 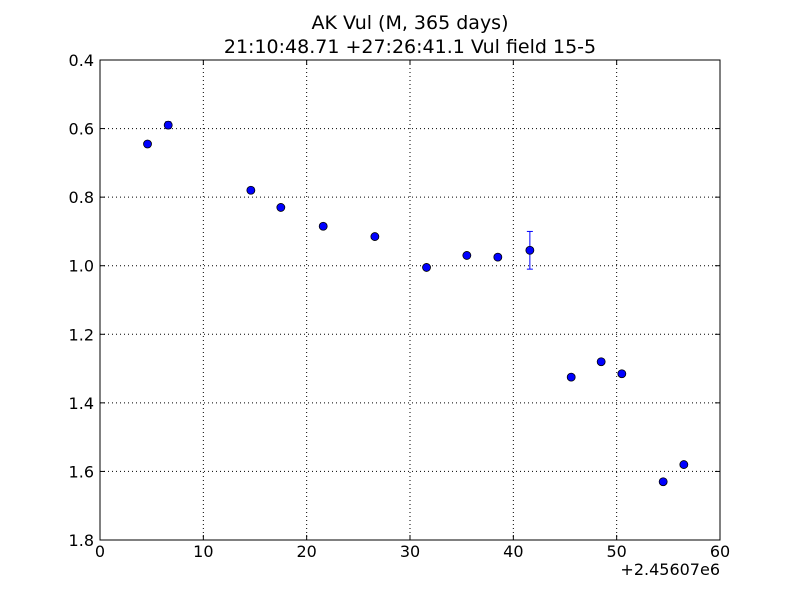 I want to click on x-tick-label: 10, so click(x=203, y=551).